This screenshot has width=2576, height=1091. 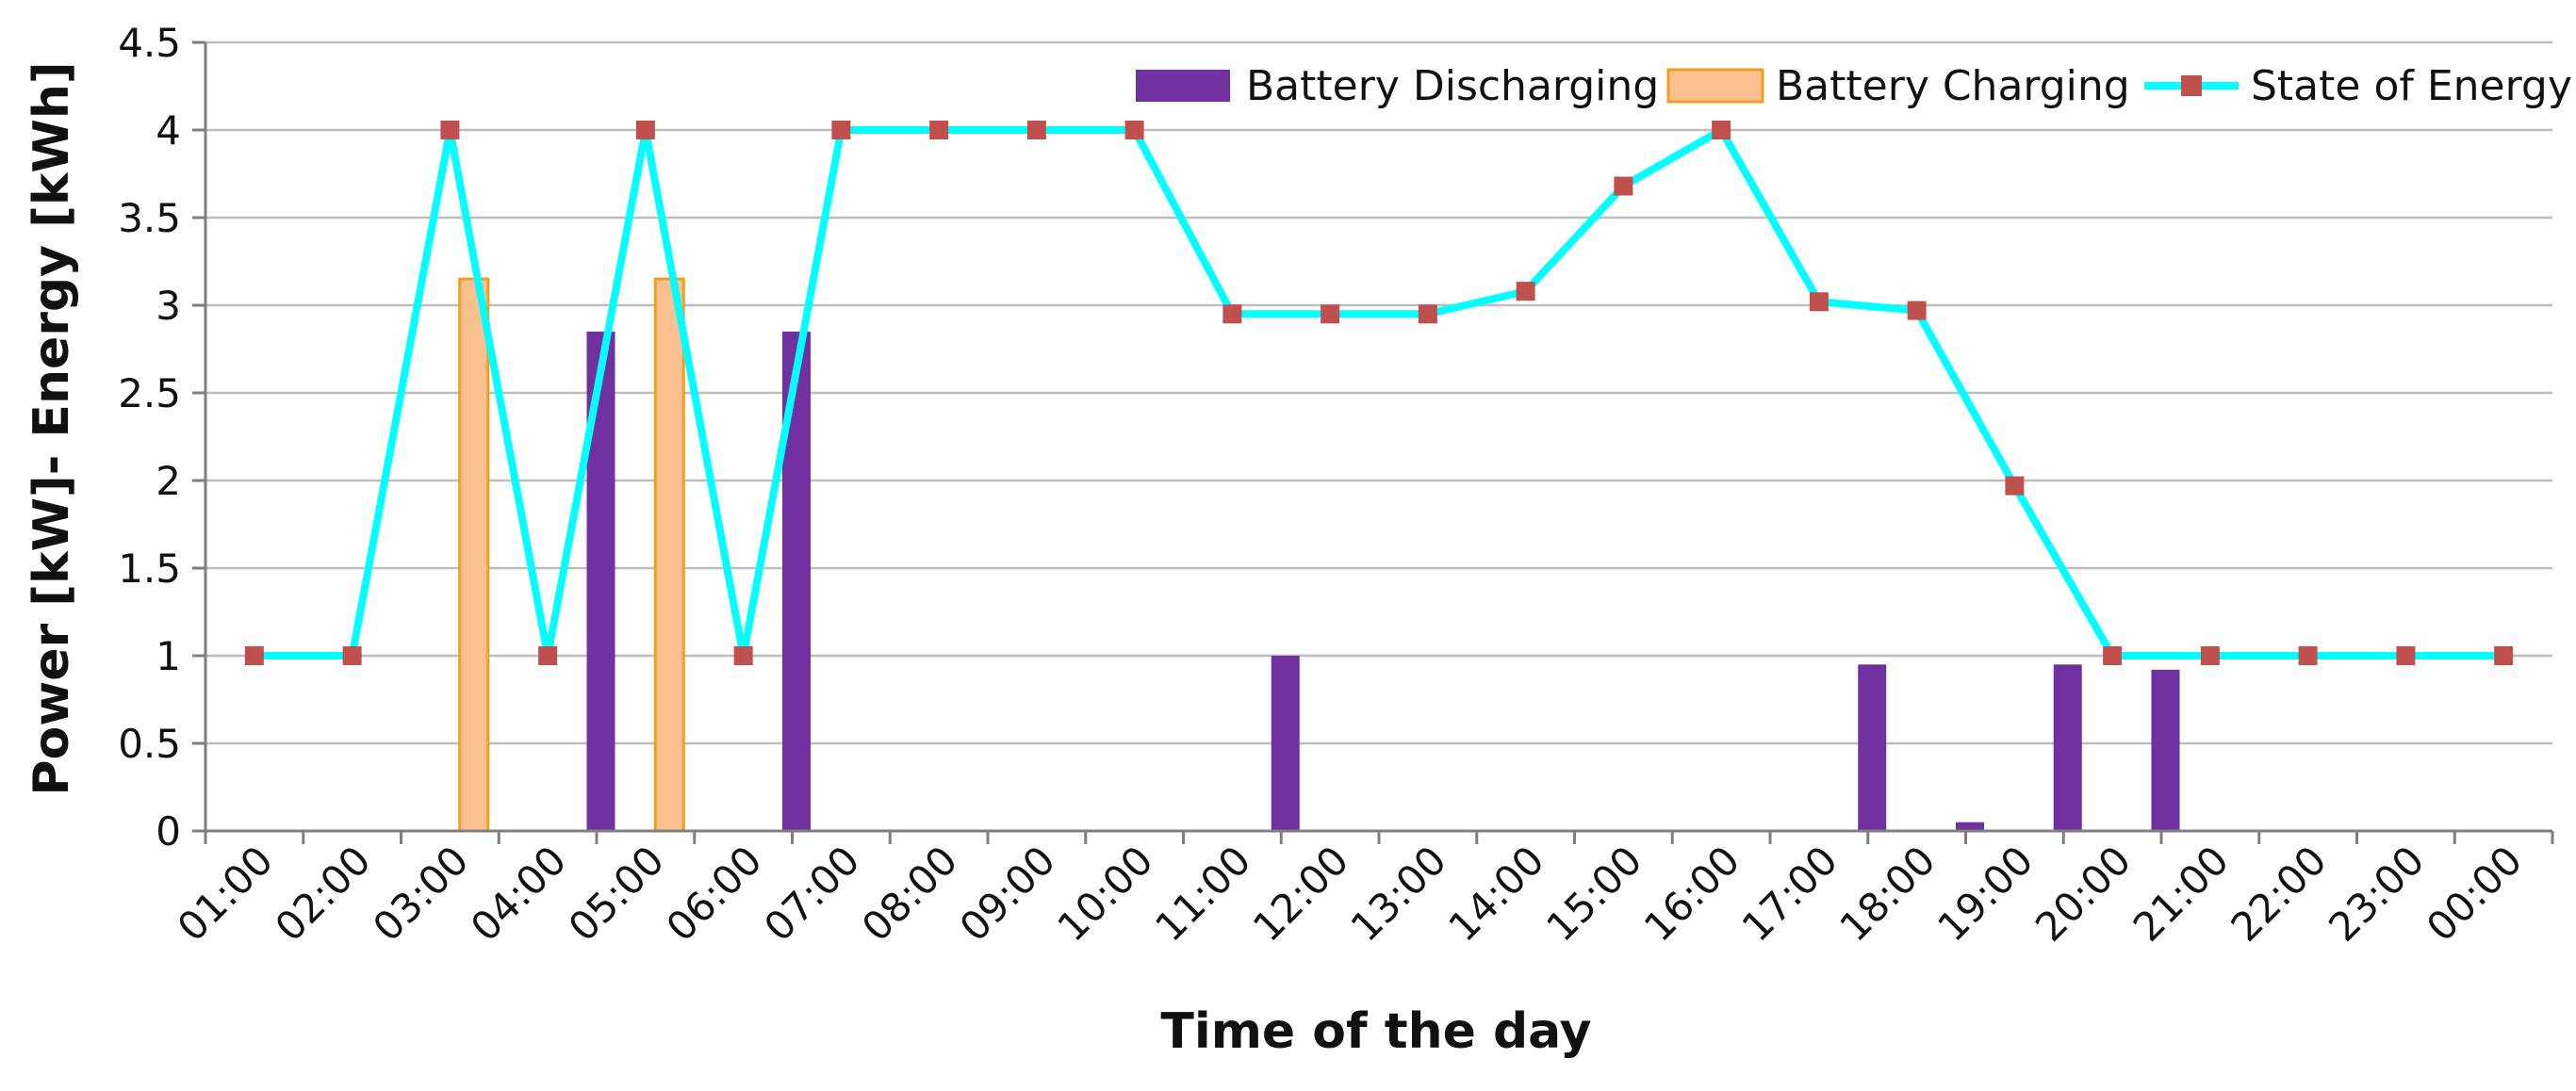 I want to click on y-tick-label: 1.5, so click(x=149, y=569).